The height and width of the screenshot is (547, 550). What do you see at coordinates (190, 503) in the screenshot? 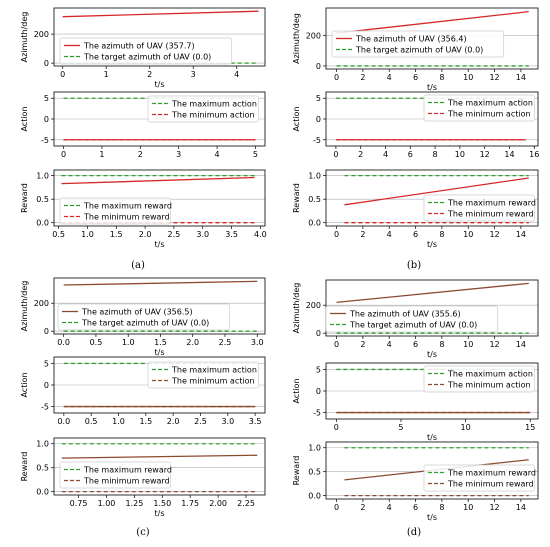
I see `x-tick-label: 1.75` at bounding box center [190, 503].